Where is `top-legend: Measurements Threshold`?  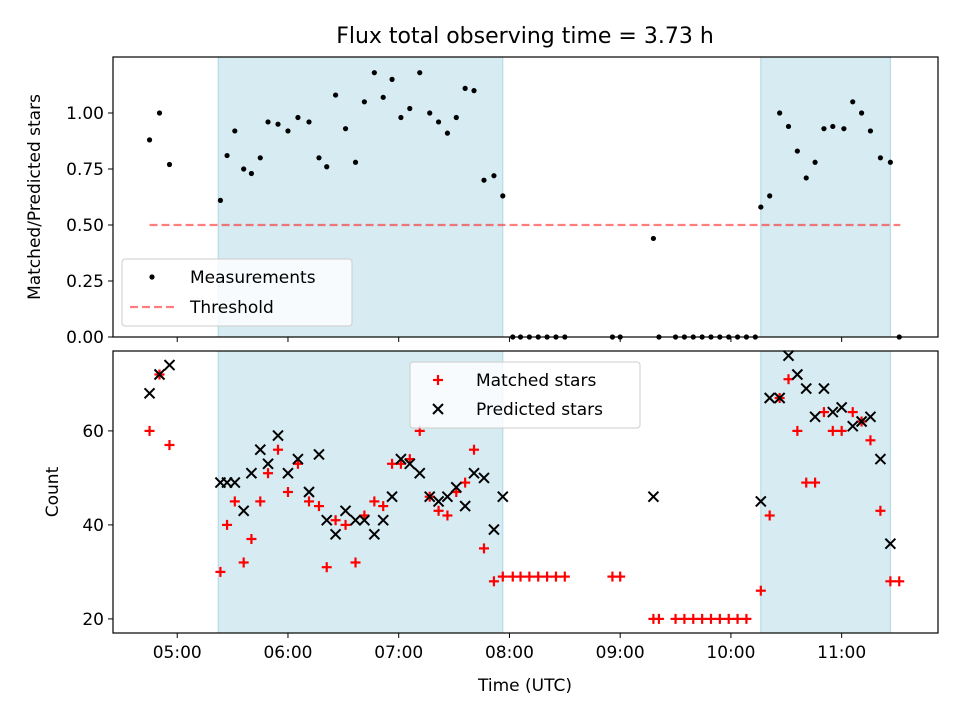
top-legend: Measurements Threshold is located at coordinates (237, 292).